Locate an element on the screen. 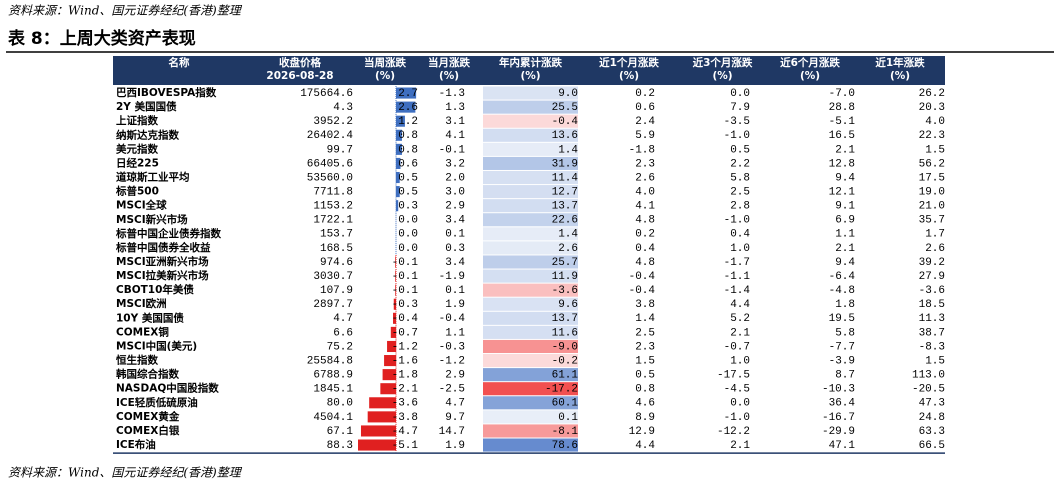 The width and height of the screenshot is (1060, 489). cell-value: -1.1 is located at coordinates (737, 277).